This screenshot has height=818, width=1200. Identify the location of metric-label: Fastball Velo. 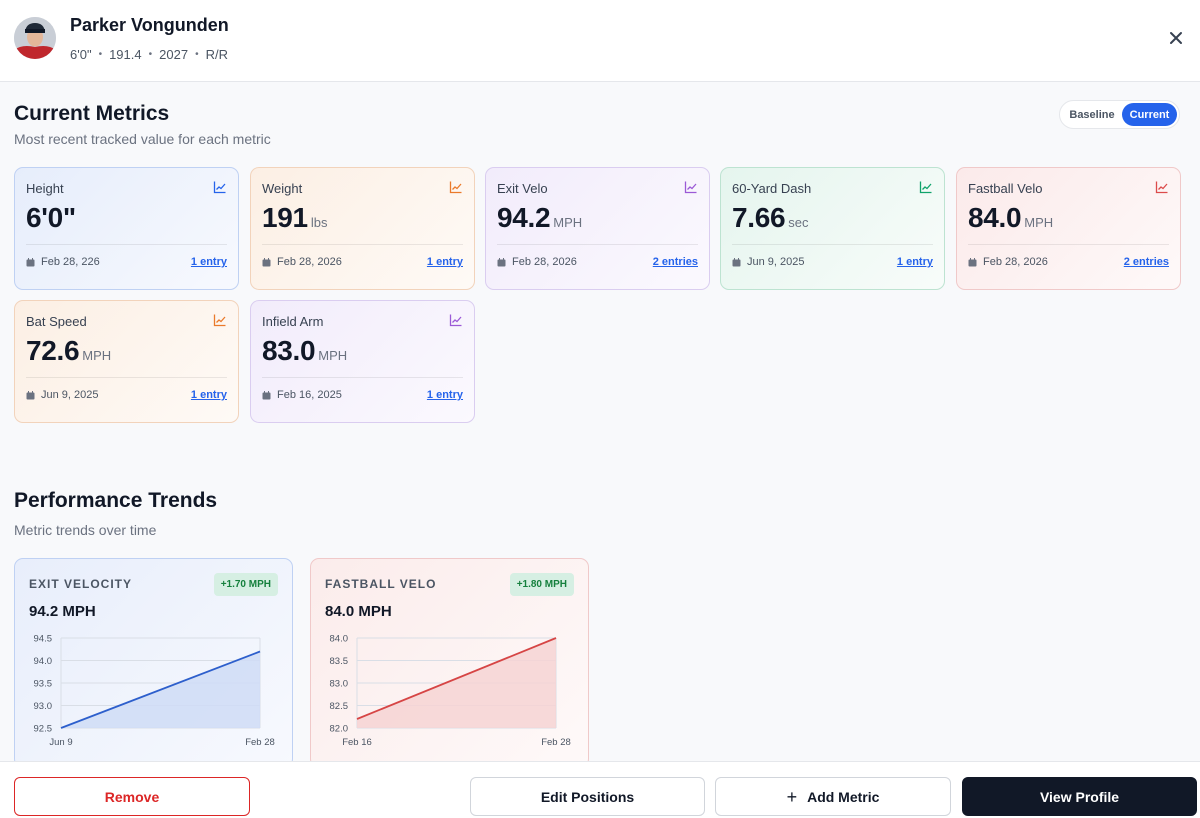
(1005, 188).